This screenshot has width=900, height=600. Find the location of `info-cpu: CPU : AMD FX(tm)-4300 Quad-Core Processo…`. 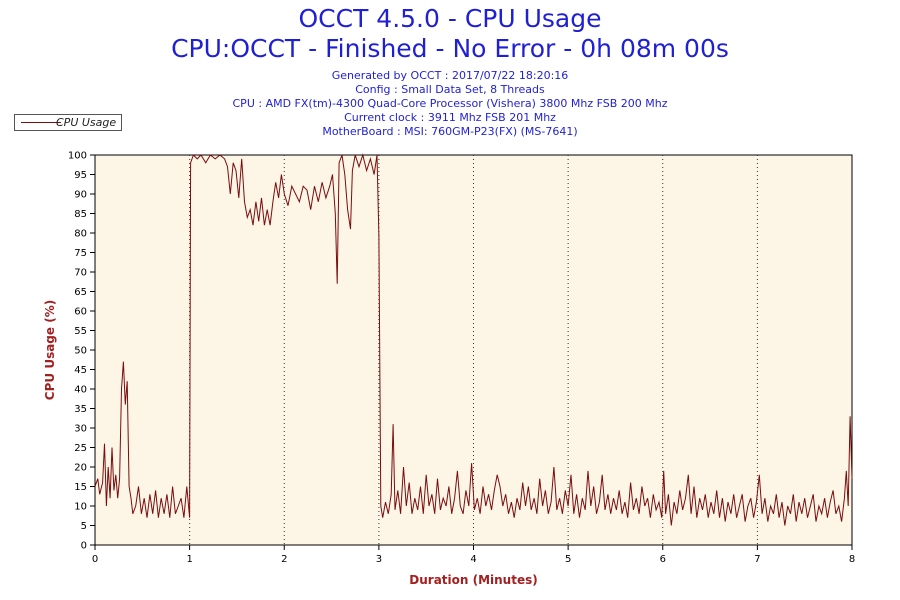

info-cpu: CPU : AMD FX(tm)-4300 Quad-Core Processo… is located at coordinates (450, 103).